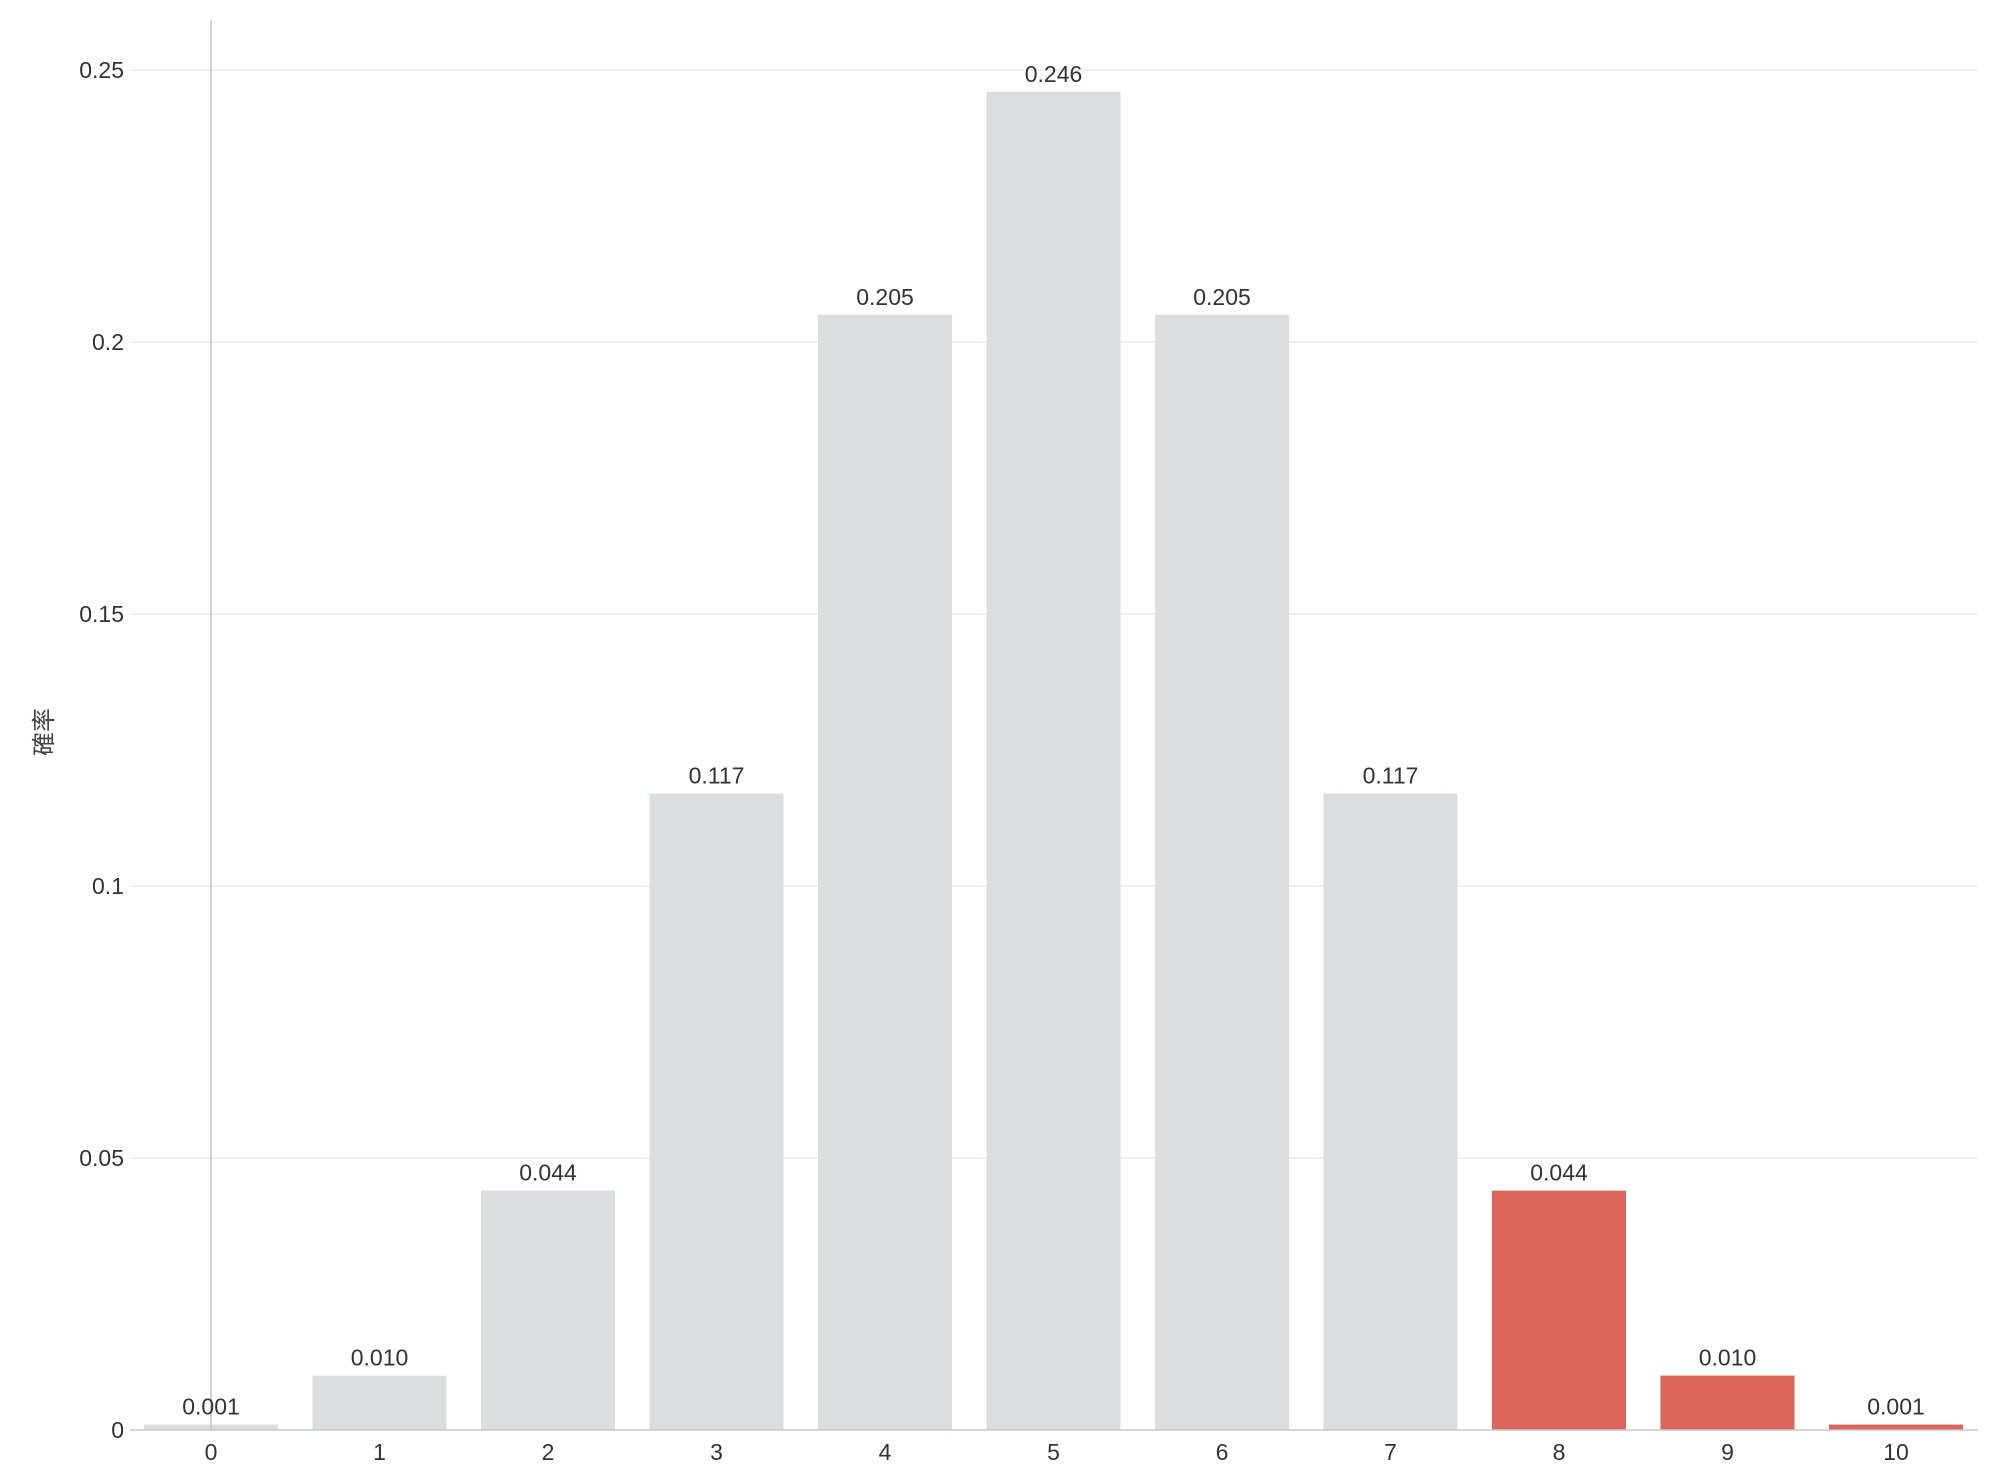 This screenshot has width=2008, height=1484. What do you see at coordinates (1896, 1452) in the screenshot?
I see `x-tick-label-10: 10` at bounding box center [1896, 1452].